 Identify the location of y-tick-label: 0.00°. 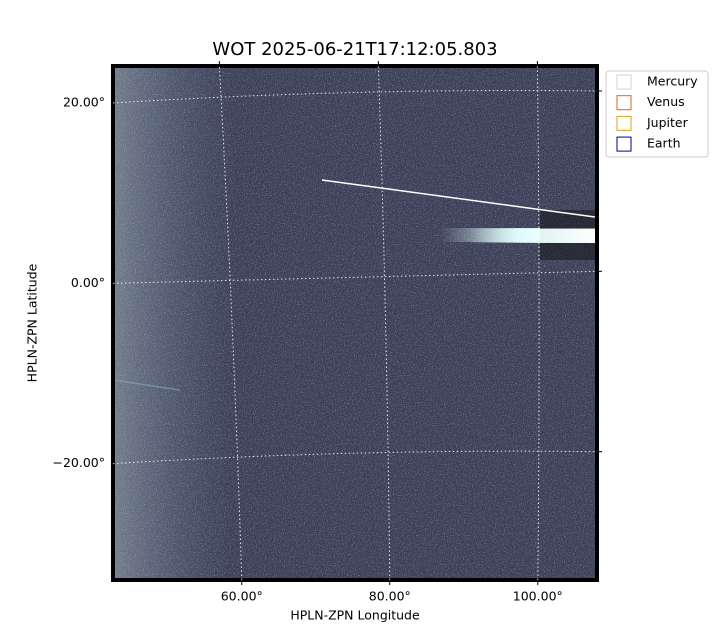
(88, 282).